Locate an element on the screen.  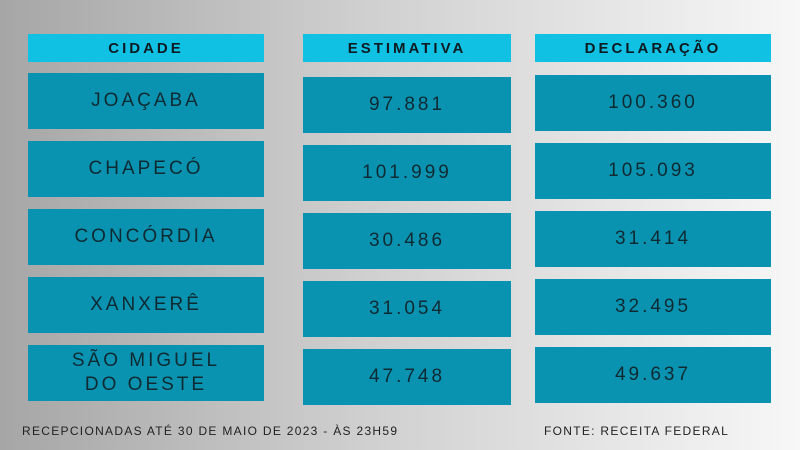
cell-declaration: 31.414 is located at coordinates (653, 239).